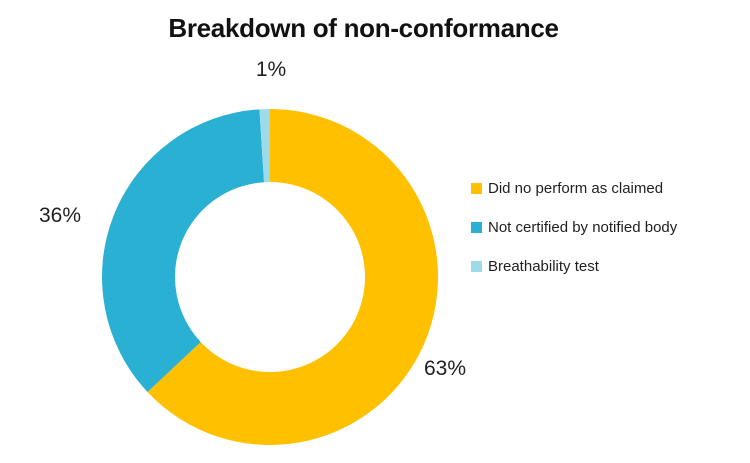  What do you see at coordinates (60, 215) in the screenshot?
I see `data-label-36: 36%` at bounding box center [60, 215].